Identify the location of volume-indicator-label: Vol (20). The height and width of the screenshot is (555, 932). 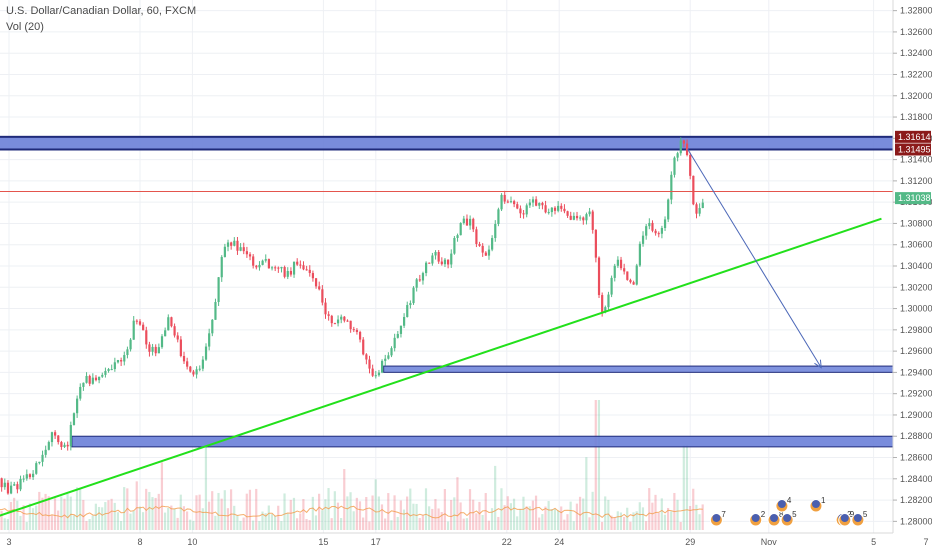
(25, 27).